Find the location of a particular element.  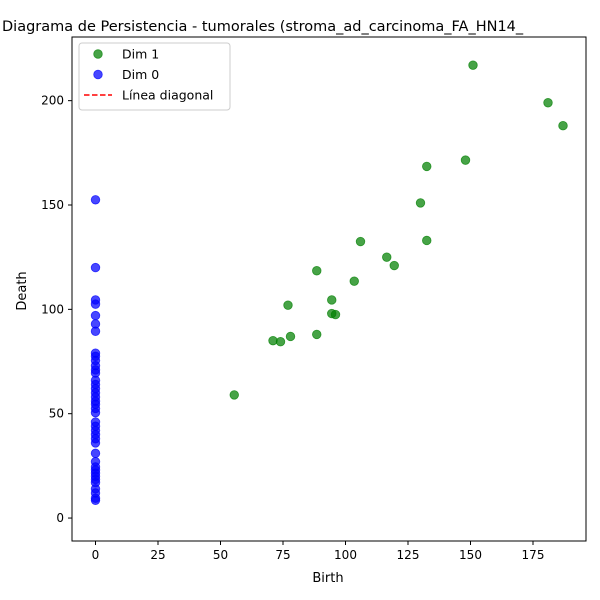

legend: Dim 1 Dim 0 Línea diagonal is located at coordinates (154, 76).